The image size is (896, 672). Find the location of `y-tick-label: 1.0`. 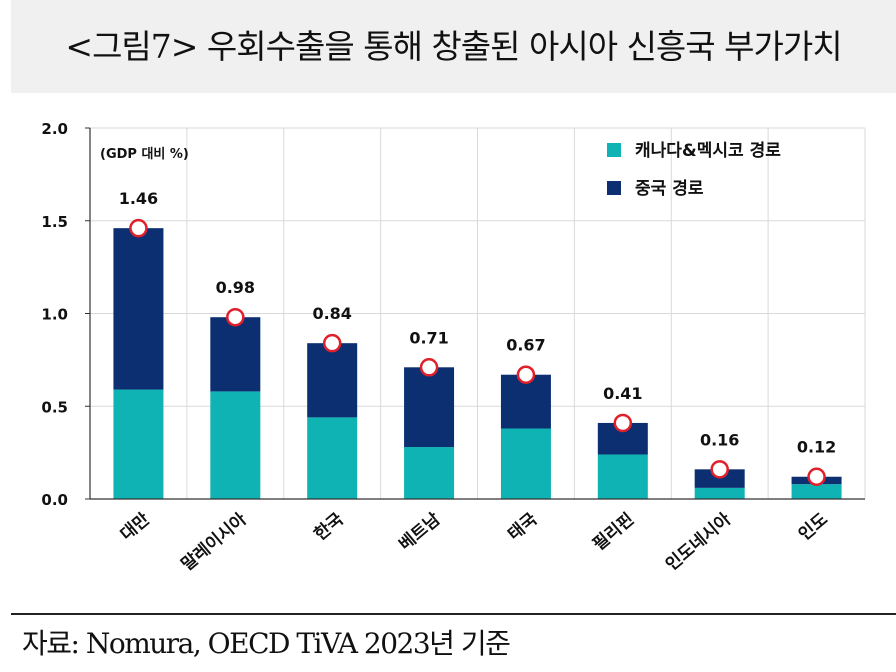

y-tick-label: 1.0 is located at coordinates (54, 315).